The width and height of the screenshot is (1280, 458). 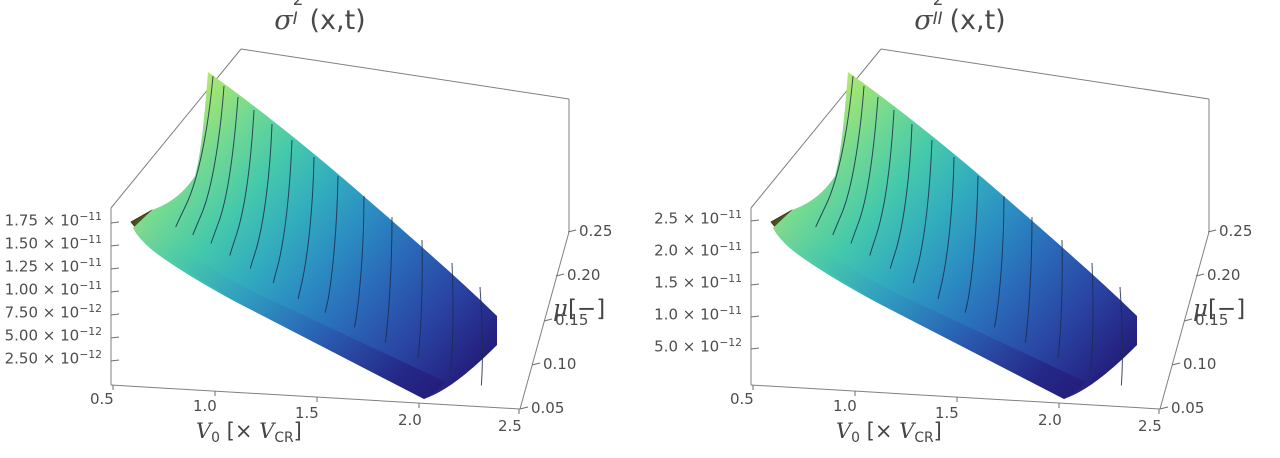 What do you see at coordinates (1188, 408) in the screenshot?
I see `mu-tick-label-right-0: 0.05` at bounding box center [1188, 408].